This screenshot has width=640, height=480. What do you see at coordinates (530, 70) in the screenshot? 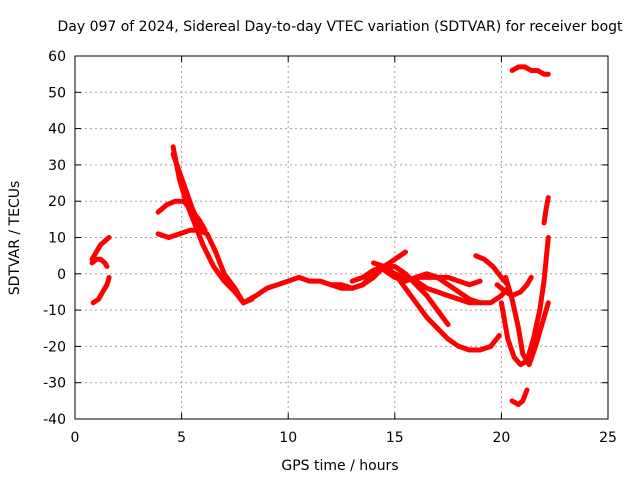
I see `series-line-s18` at bounding box center [530, 70].